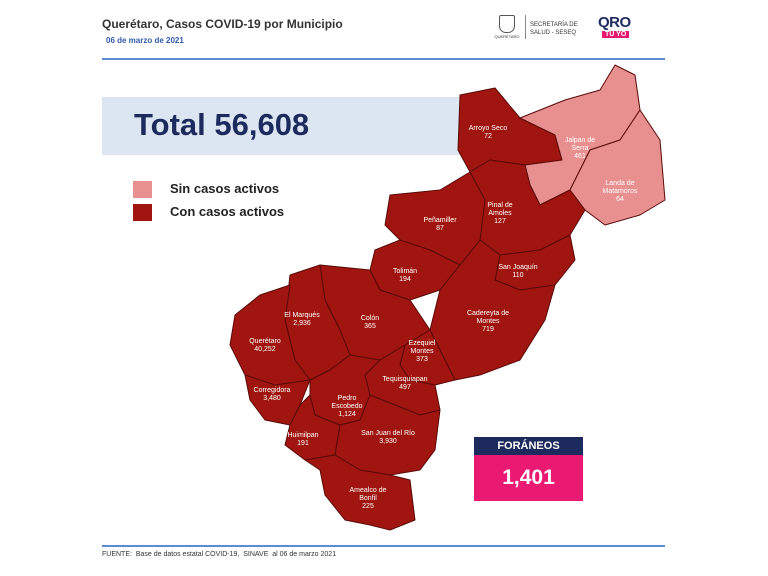  I want to click on municipality-cases: 72, so click(488, 136).